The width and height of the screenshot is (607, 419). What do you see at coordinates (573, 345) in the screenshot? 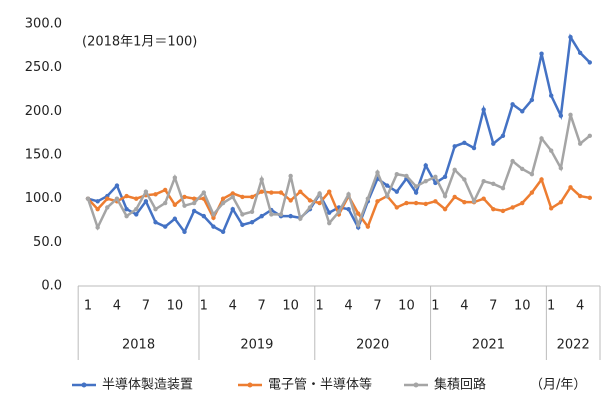
I see `year-label: 2022` at bounding box center [573, 345].